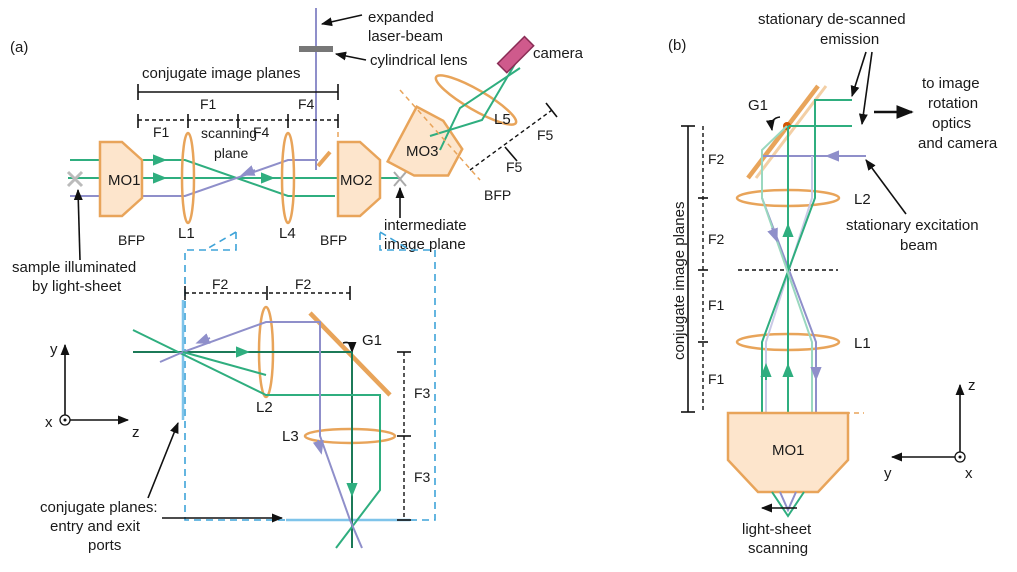  I want to click on scanning-plane-label: scanning plane, so click(229, 143).